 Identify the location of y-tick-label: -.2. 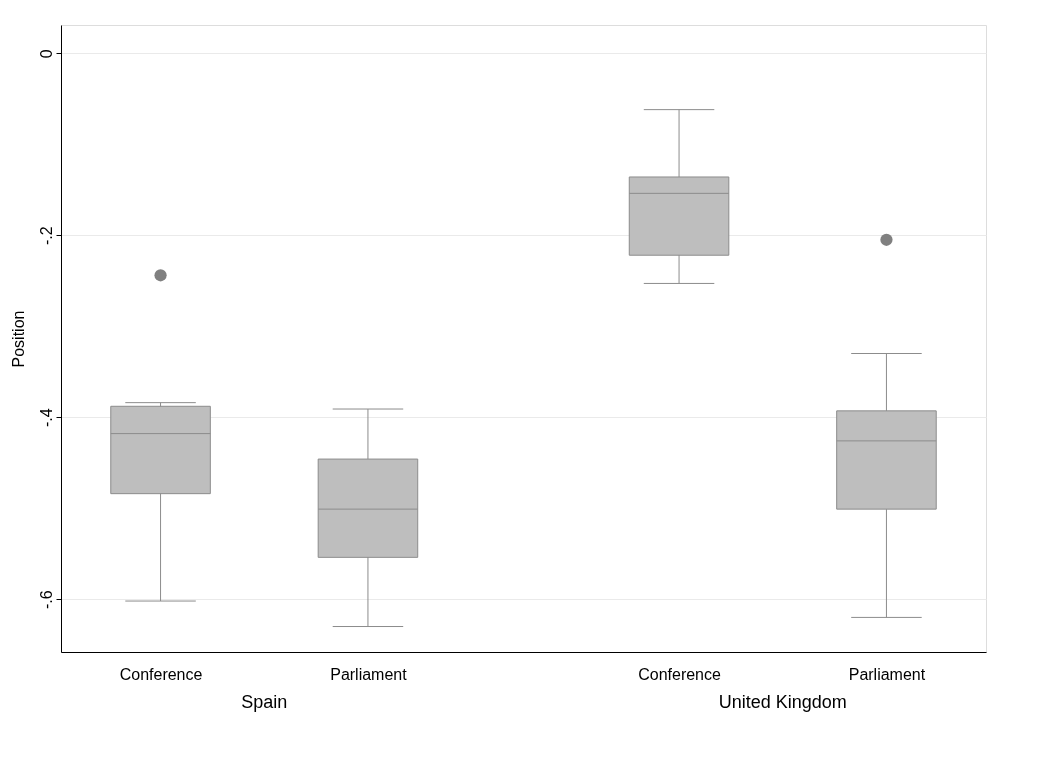
(46, 236).